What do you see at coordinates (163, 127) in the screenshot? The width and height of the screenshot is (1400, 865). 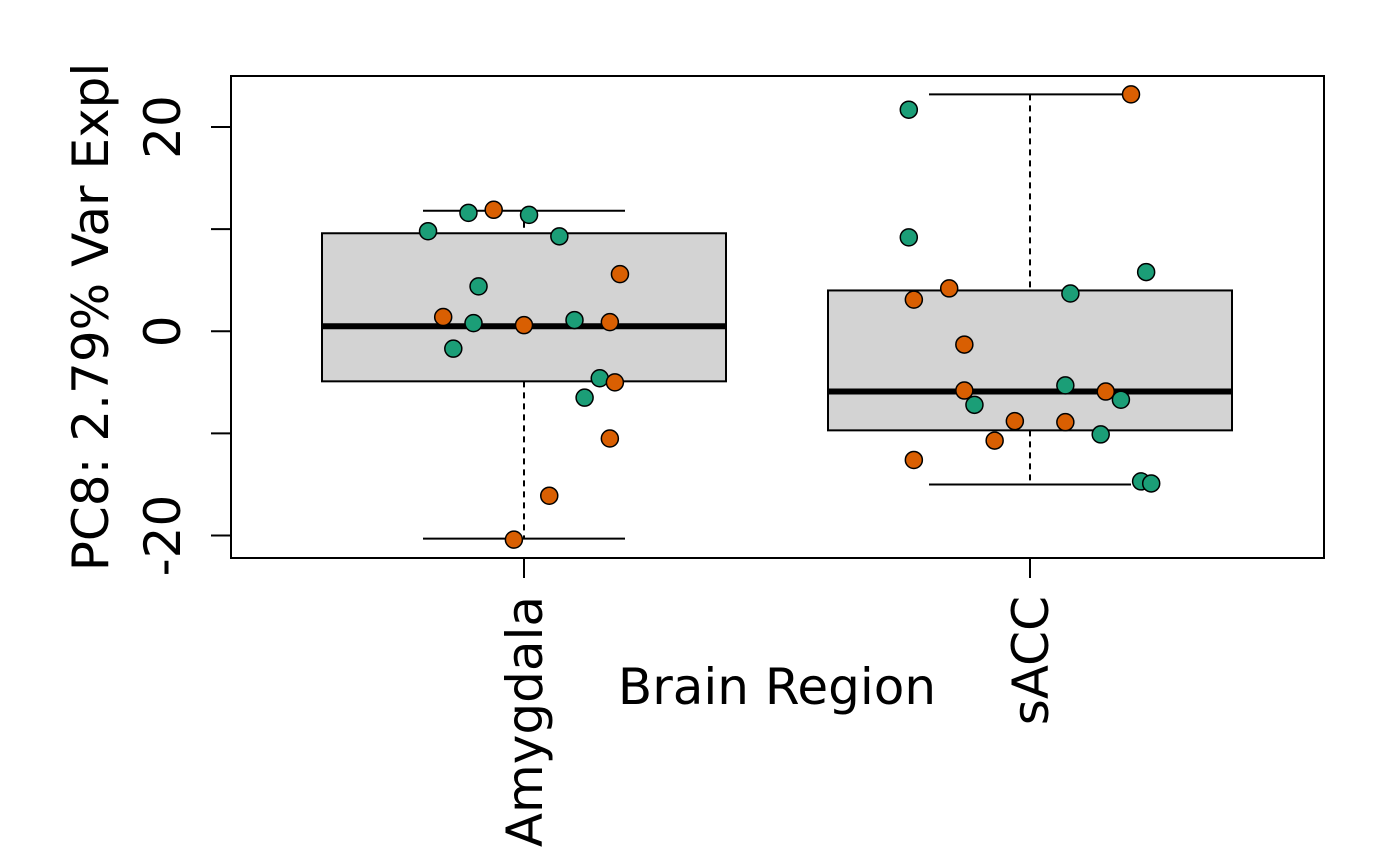 I see `y-tick-label: 20` at bounding box center [163, 127].